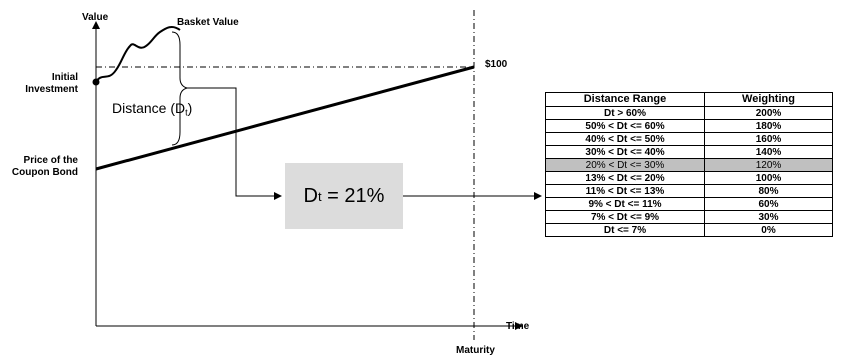  What do you see at coordinates (768, 113) in the screenshot?
I see `weighting-cell: 200%` at bounding box center [768, 113].